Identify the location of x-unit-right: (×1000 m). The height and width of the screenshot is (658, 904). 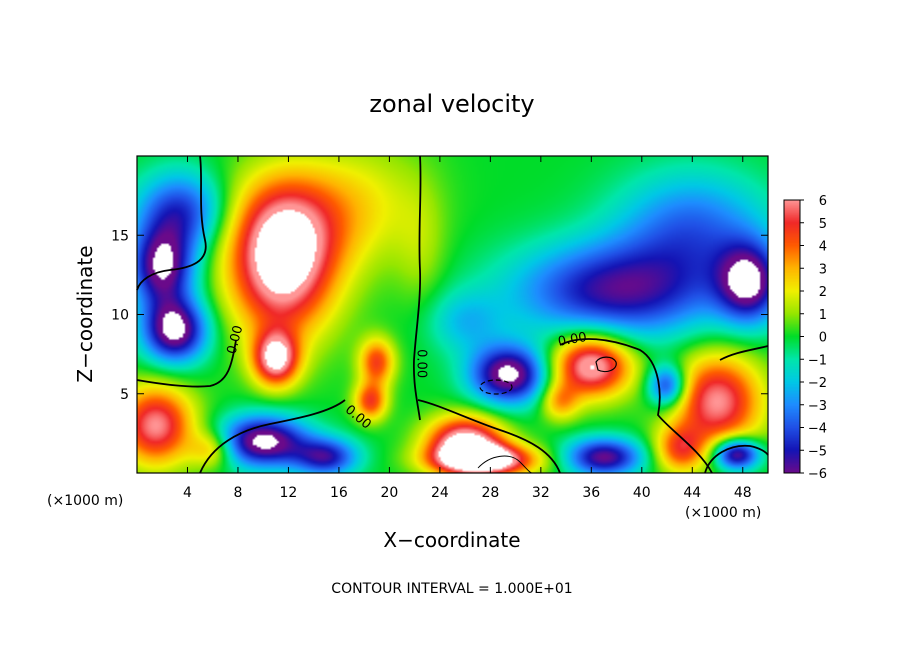
(723, 513).